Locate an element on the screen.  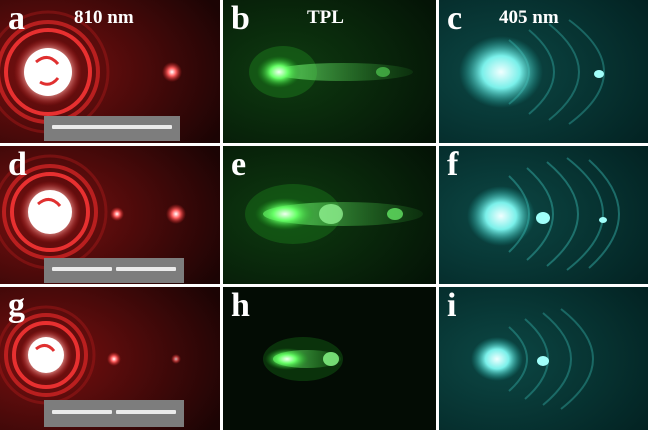
panel-a: a 810 nm is located at coordinates (110, 71).